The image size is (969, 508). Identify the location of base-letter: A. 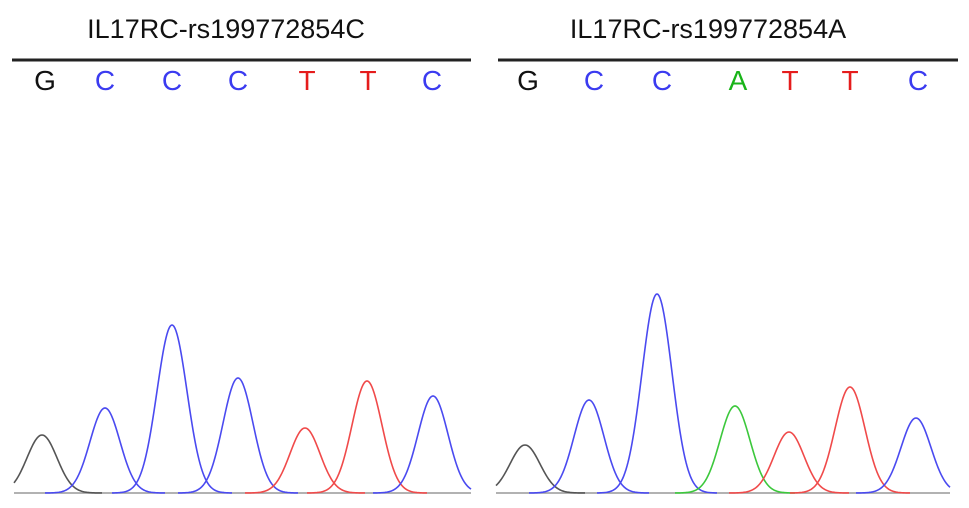
(738, 80).